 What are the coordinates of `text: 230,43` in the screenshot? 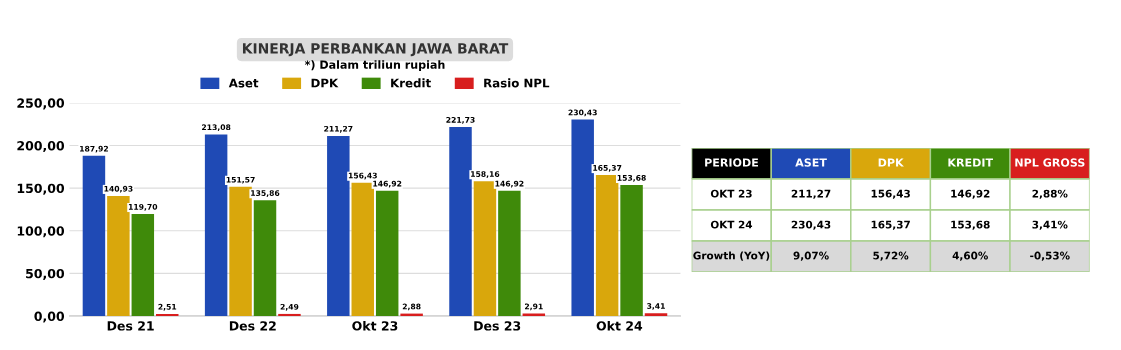 It's located at (811, 225).